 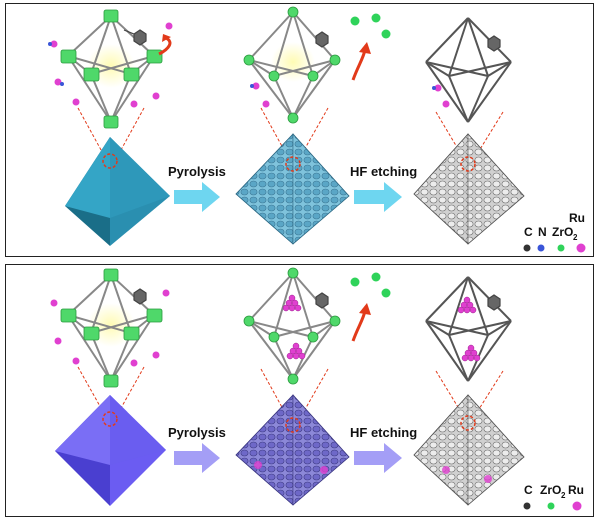 What do you see at coordinates (197, 188) in the screenshot?
I see `pyrolysis-arrow-top: Pyrolysis` at bounding box center [197, 188].